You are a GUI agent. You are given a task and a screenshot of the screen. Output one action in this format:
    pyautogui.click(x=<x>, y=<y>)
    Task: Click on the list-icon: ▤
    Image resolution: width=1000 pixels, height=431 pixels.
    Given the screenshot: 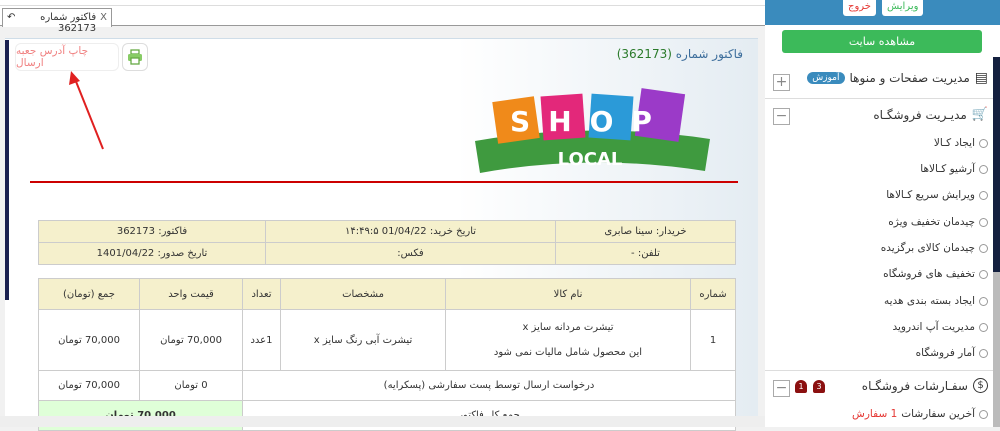 What is the action you would take?
    pyautogui.click(x=981, y=78)
    